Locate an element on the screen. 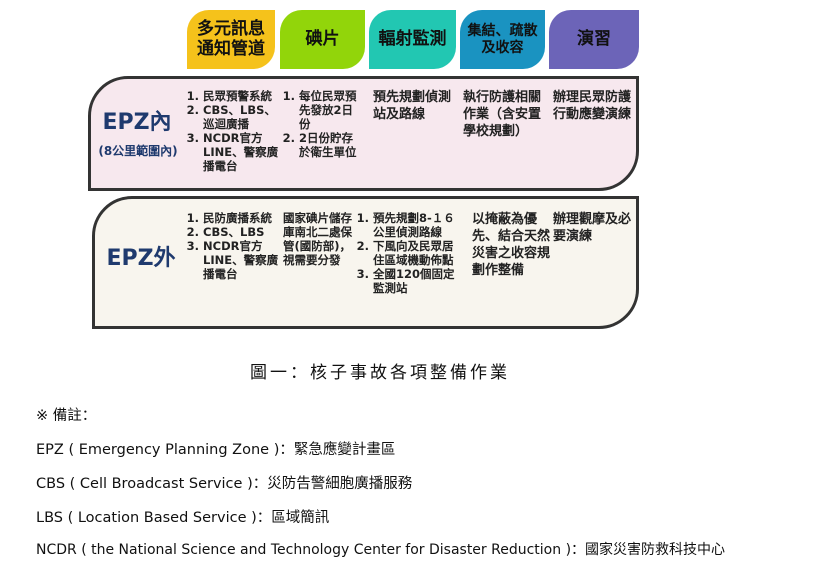 This screenshot has width=817, height=566. header-tile-info: 多元訊息通知管道 is located at coordinates (231, 39).